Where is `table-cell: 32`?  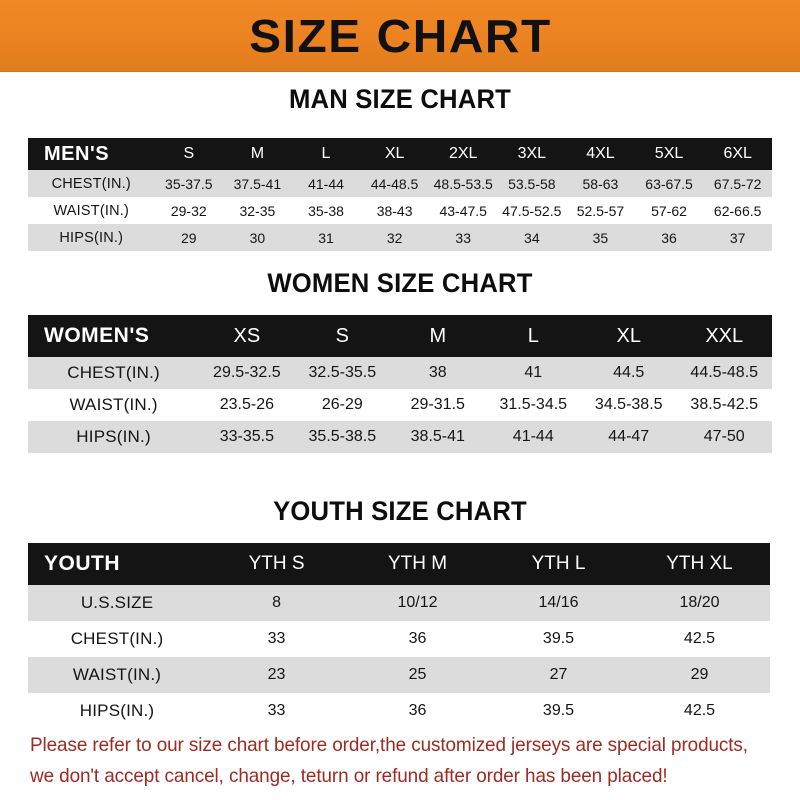 table-cell: 32 is located at coordinates (394, 237).